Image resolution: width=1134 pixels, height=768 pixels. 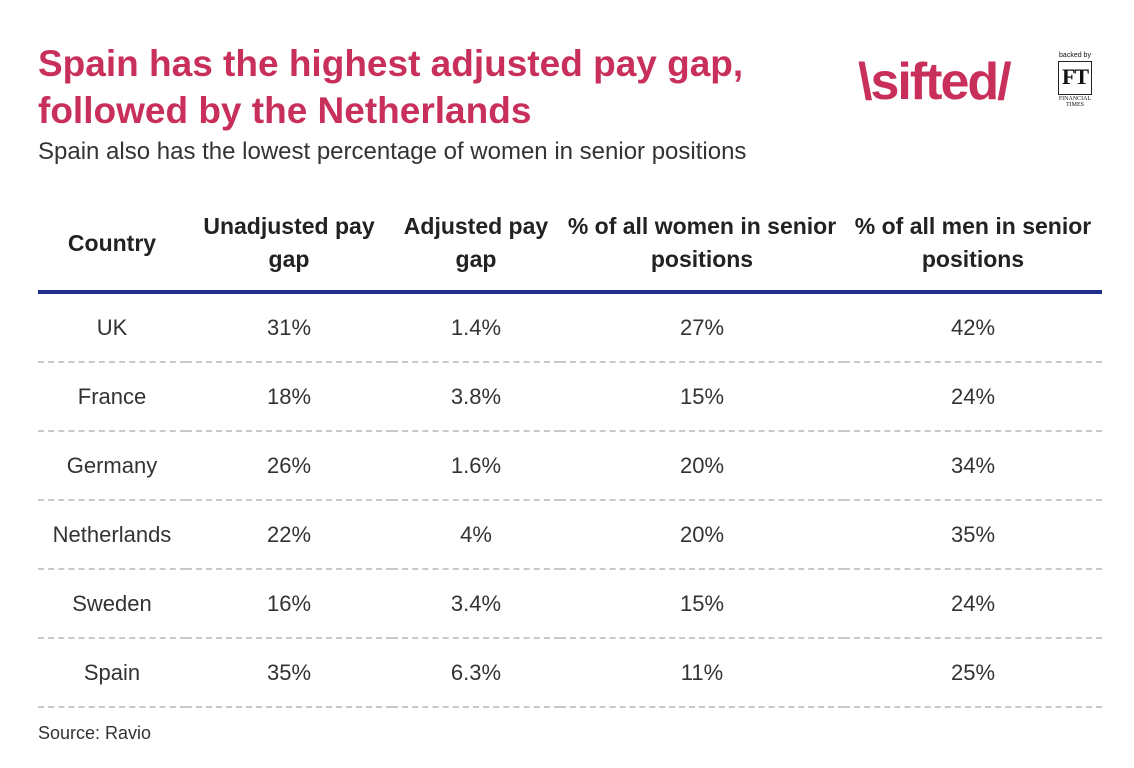 What do you see at coordinates (112, 397) in the screenshot?
I see `cell-country: France` at bounding box center [112, 397].